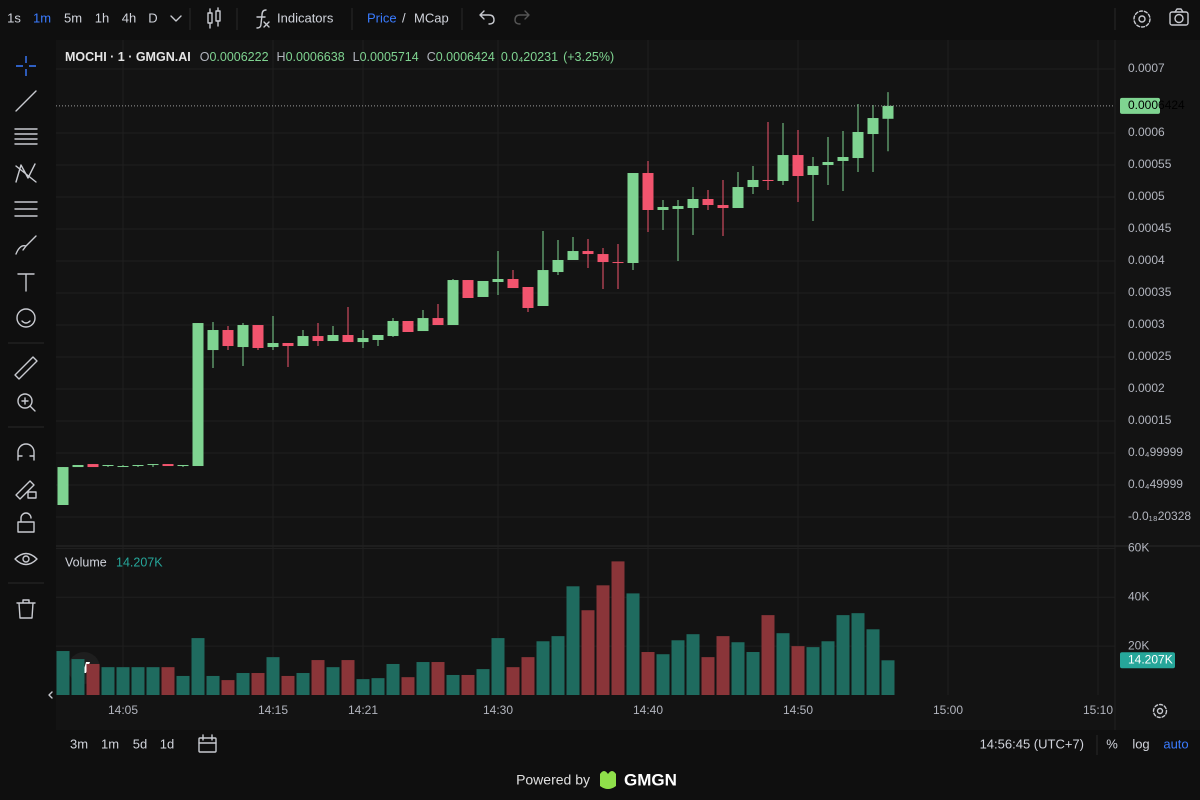 This screenshot has width=1200, height=800. I want to click on y-tick-label: 0.0006, so click(1146, 132).